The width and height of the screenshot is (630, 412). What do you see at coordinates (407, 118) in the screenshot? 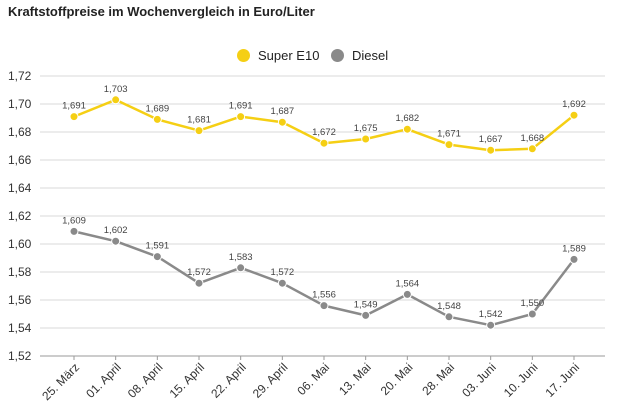
I see `data-label-super-e10-8: 1,682` at bounding box center [407, 118].